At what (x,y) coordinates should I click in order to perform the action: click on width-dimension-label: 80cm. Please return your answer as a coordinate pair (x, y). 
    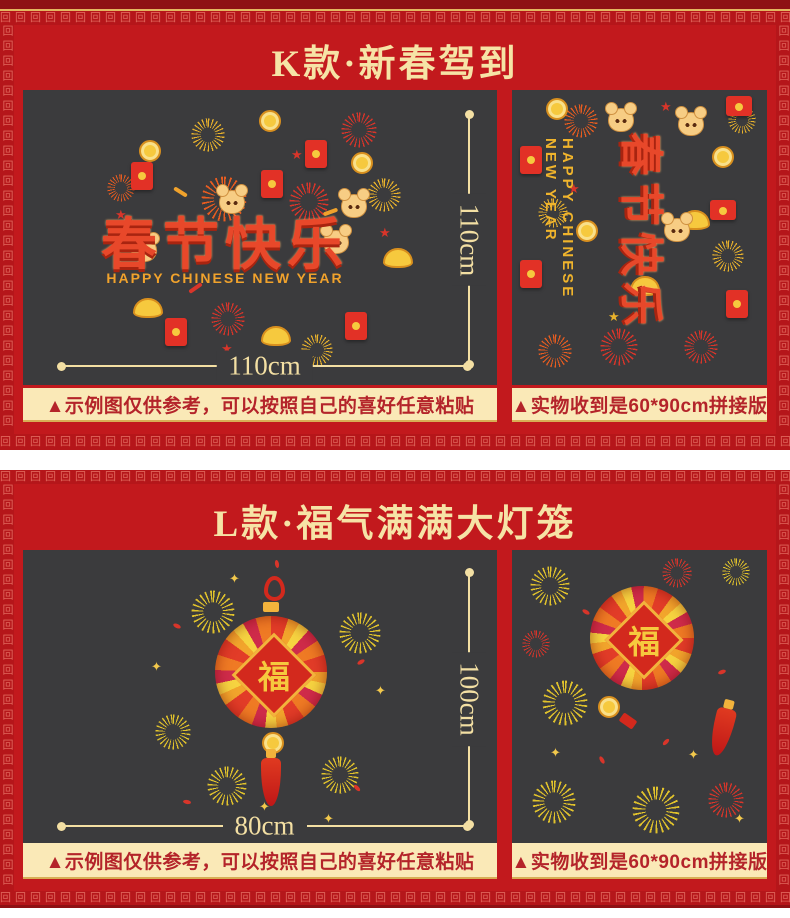
    Looking at the image, I should click on (264, 826).